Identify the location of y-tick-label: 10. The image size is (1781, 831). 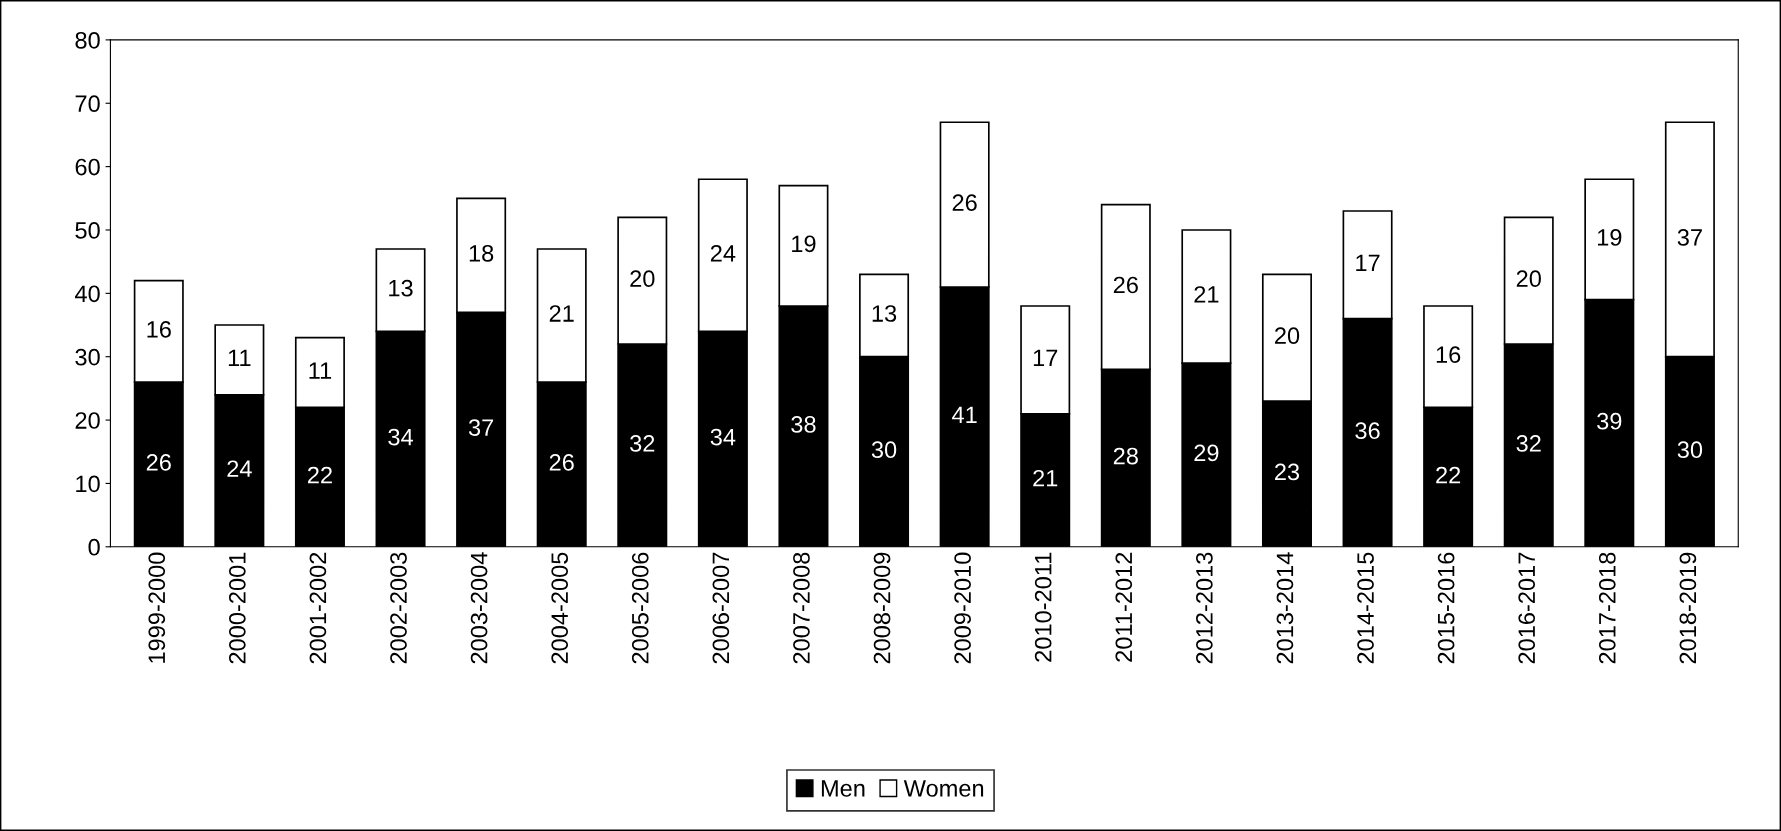
(88, 484).